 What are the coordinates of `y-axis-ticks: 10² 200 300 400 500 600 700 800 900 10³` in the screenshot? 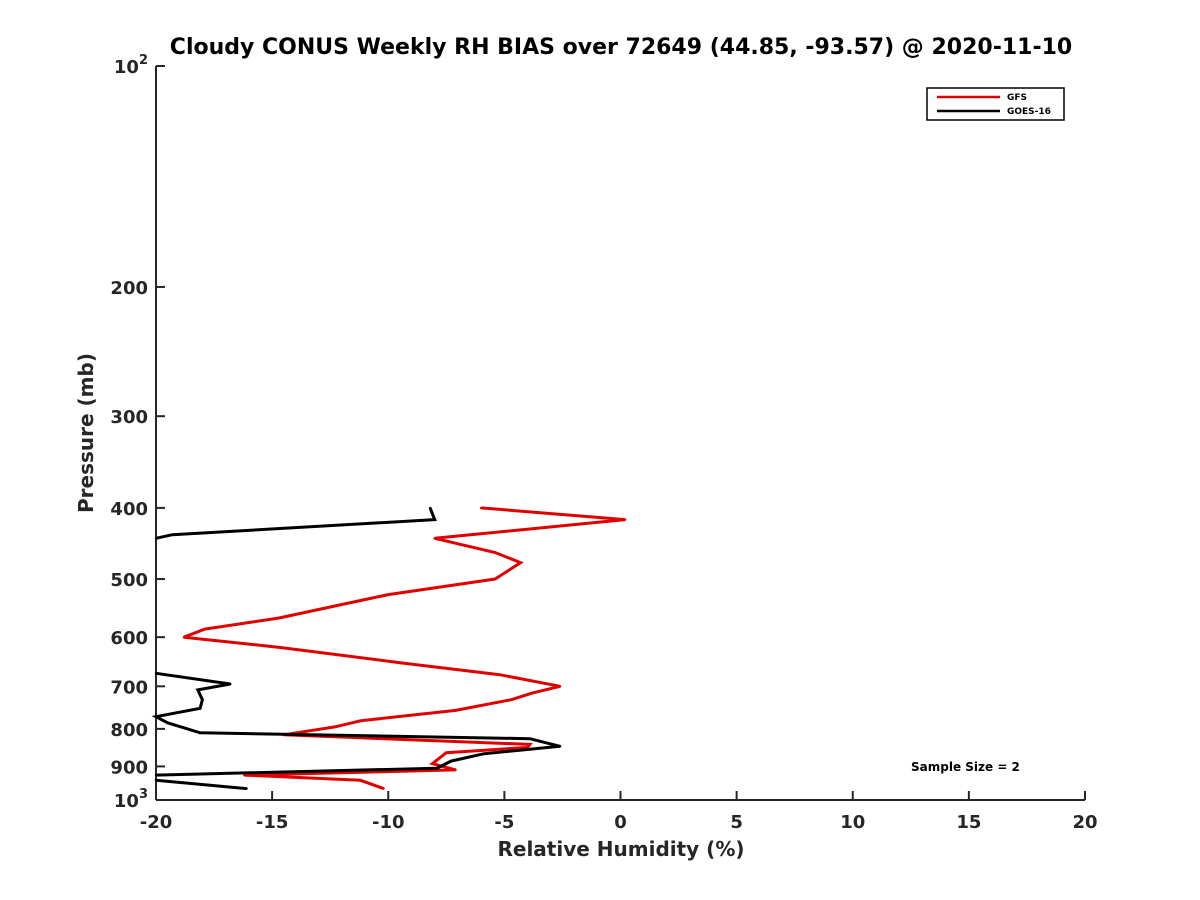 It's located at (137, 432).